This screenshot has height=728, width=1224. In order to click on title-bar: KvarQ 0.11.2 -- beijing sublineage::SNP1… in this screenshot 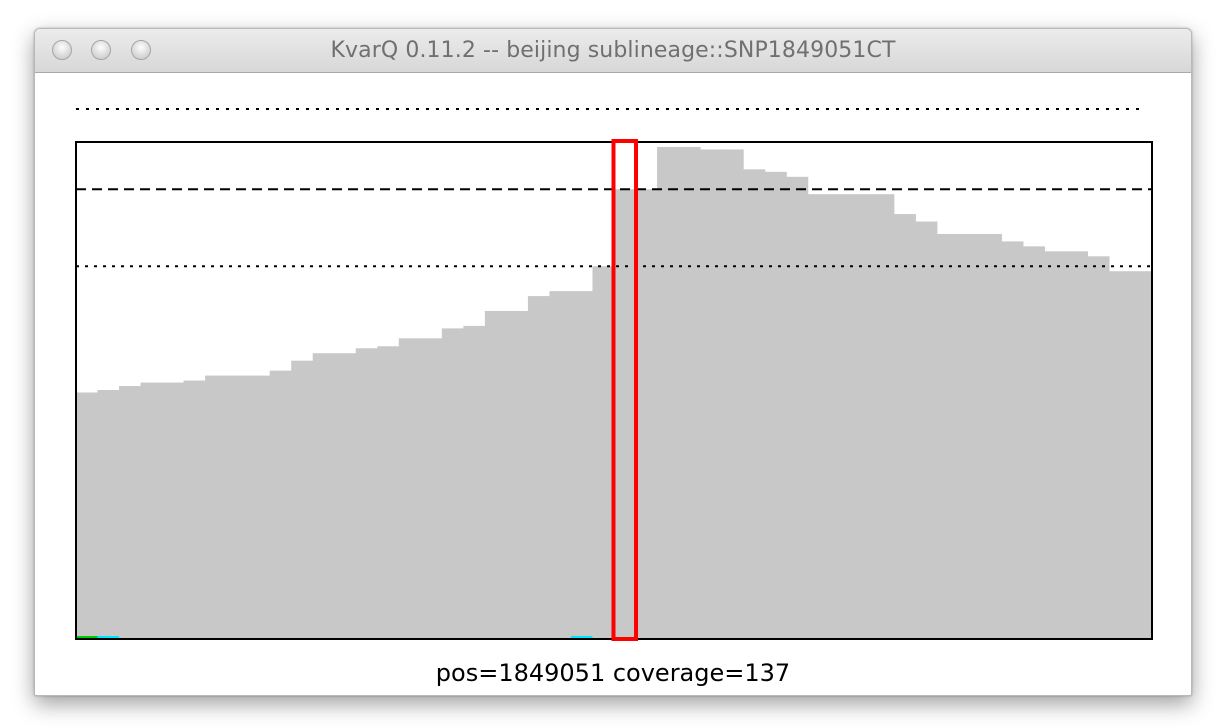, I will do `click(613, 51)`.